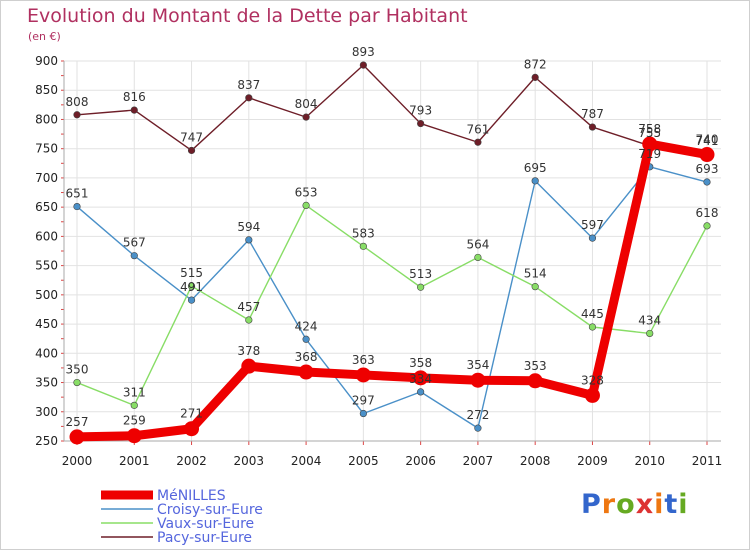 The image size is (750, 550). What do you see at coordinates (134, 461) in the screenshot?
I see `x-tick-label: 2001` at bounding box center [134, 461].